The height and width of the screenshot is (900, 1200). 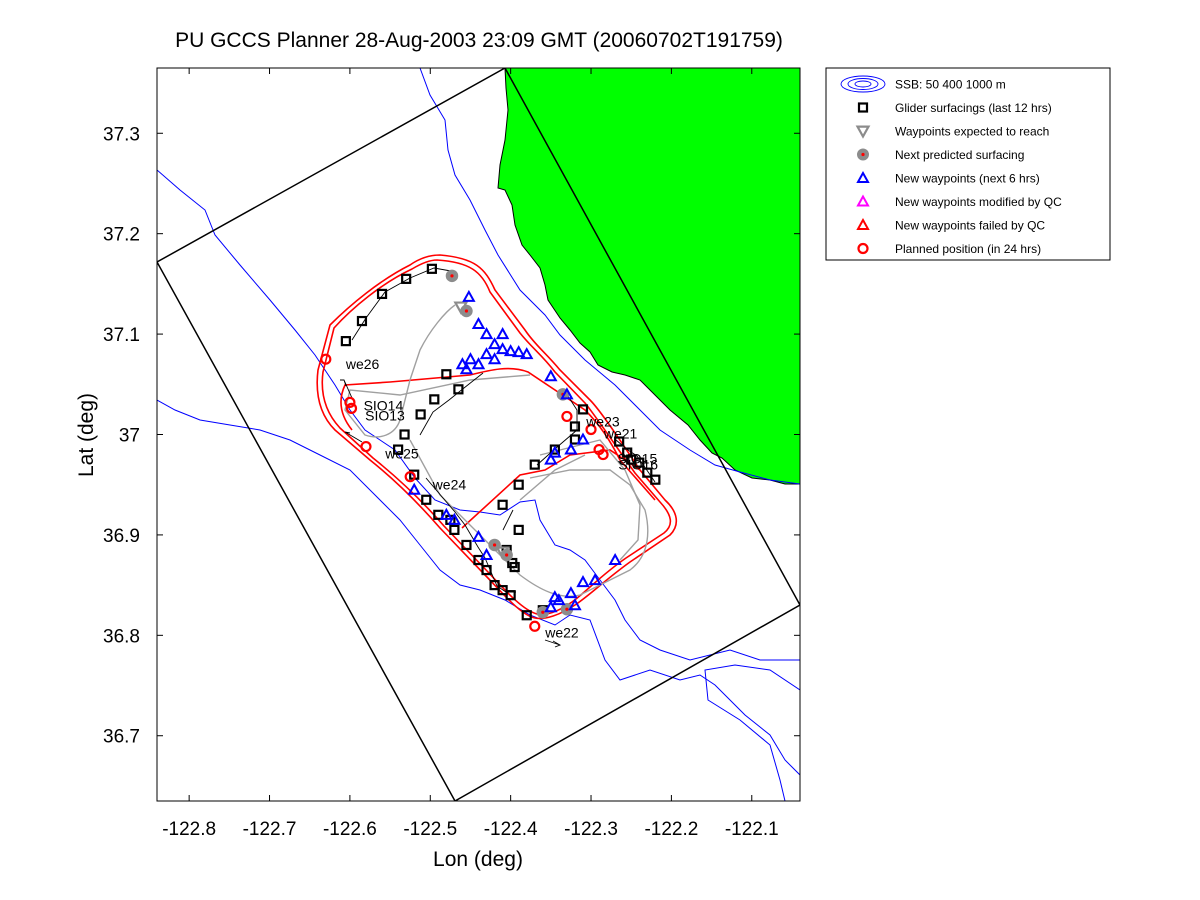 I want to click on y-tick-label: 37.3, so click(x=121, y=134).